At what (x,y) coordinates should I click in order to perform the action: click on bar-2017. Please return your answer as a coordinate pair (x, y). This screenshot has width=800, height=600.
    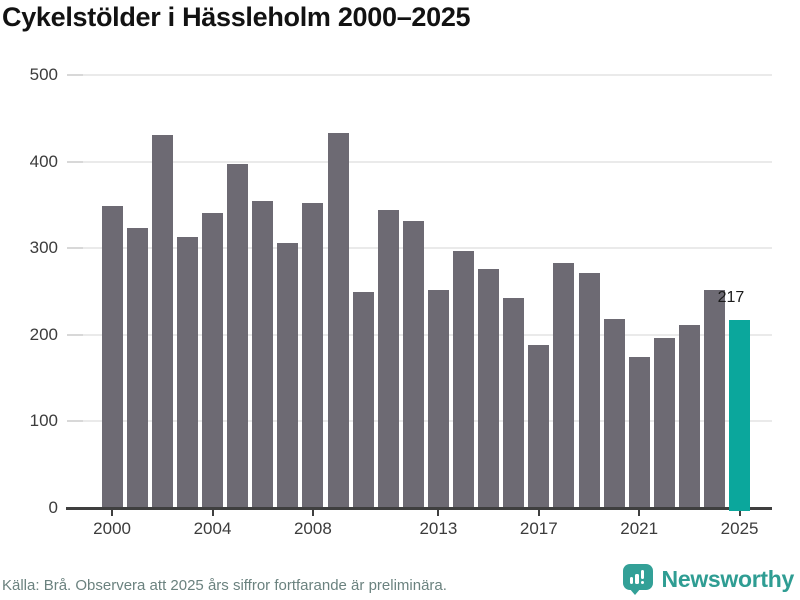
    Looking at the image, I should click on (539, 426).